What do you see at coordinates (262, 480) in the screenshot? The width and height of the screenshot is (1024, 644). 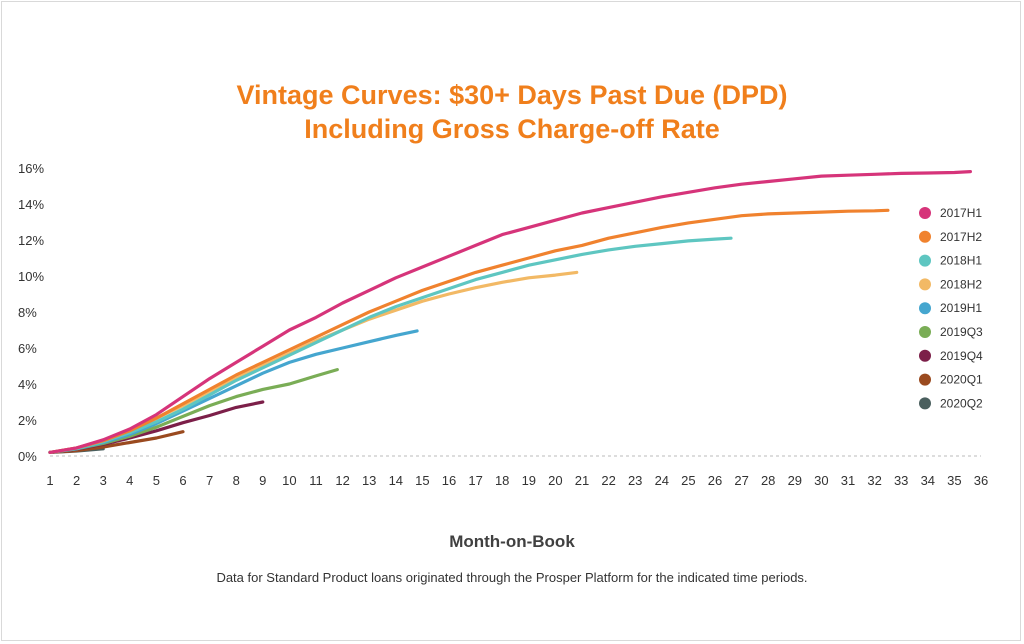 I see `x-tick-label: 9` at bounding box center [262, 480].